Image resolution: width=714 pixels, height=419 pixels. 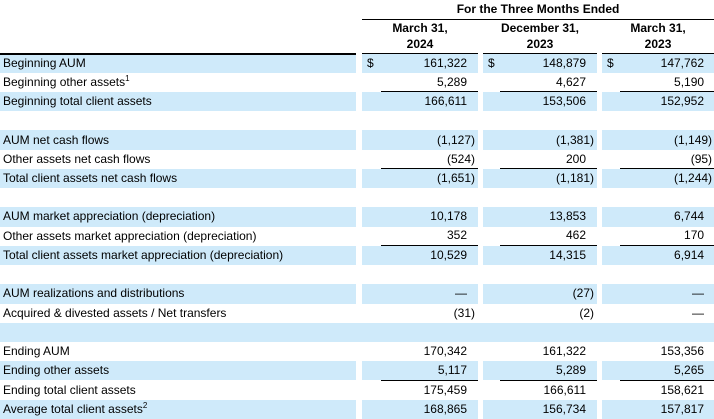 What do you see at coordinates (667, 159) in the screenshot?
I see `value-cell: (95)` at bounding box center [667, 159].